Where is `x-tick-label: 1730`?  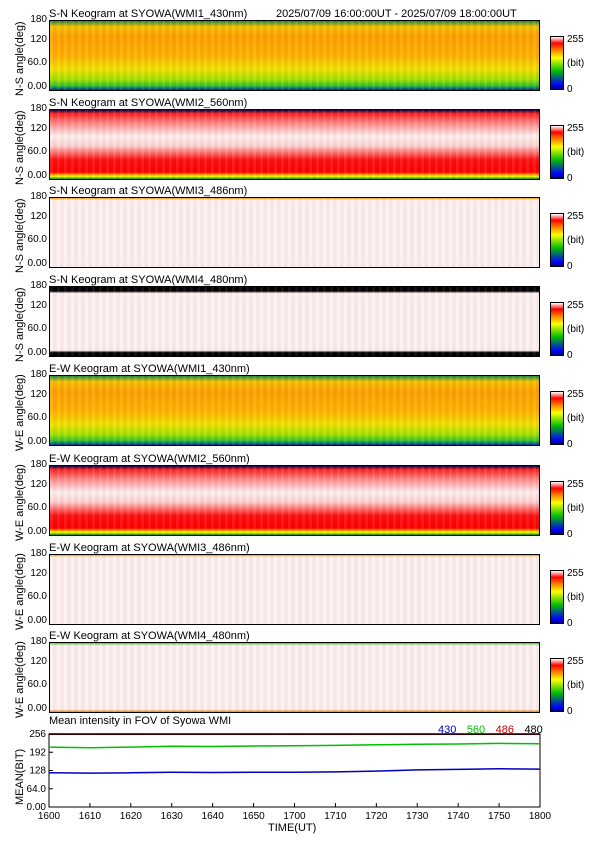 x-tick-label: 1730 is located at coordinates (417, 816).